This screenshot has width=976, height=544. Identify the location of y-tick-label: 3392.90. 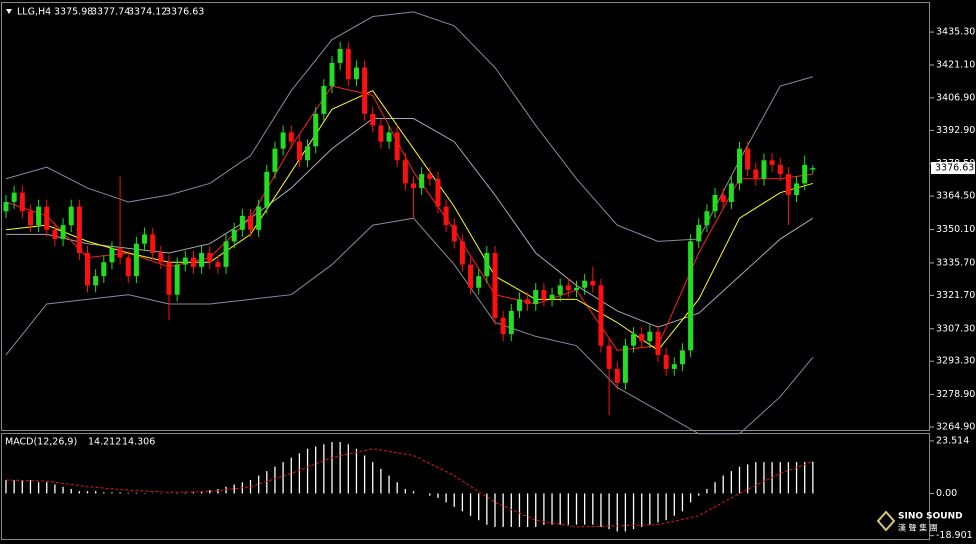
(955, 130).